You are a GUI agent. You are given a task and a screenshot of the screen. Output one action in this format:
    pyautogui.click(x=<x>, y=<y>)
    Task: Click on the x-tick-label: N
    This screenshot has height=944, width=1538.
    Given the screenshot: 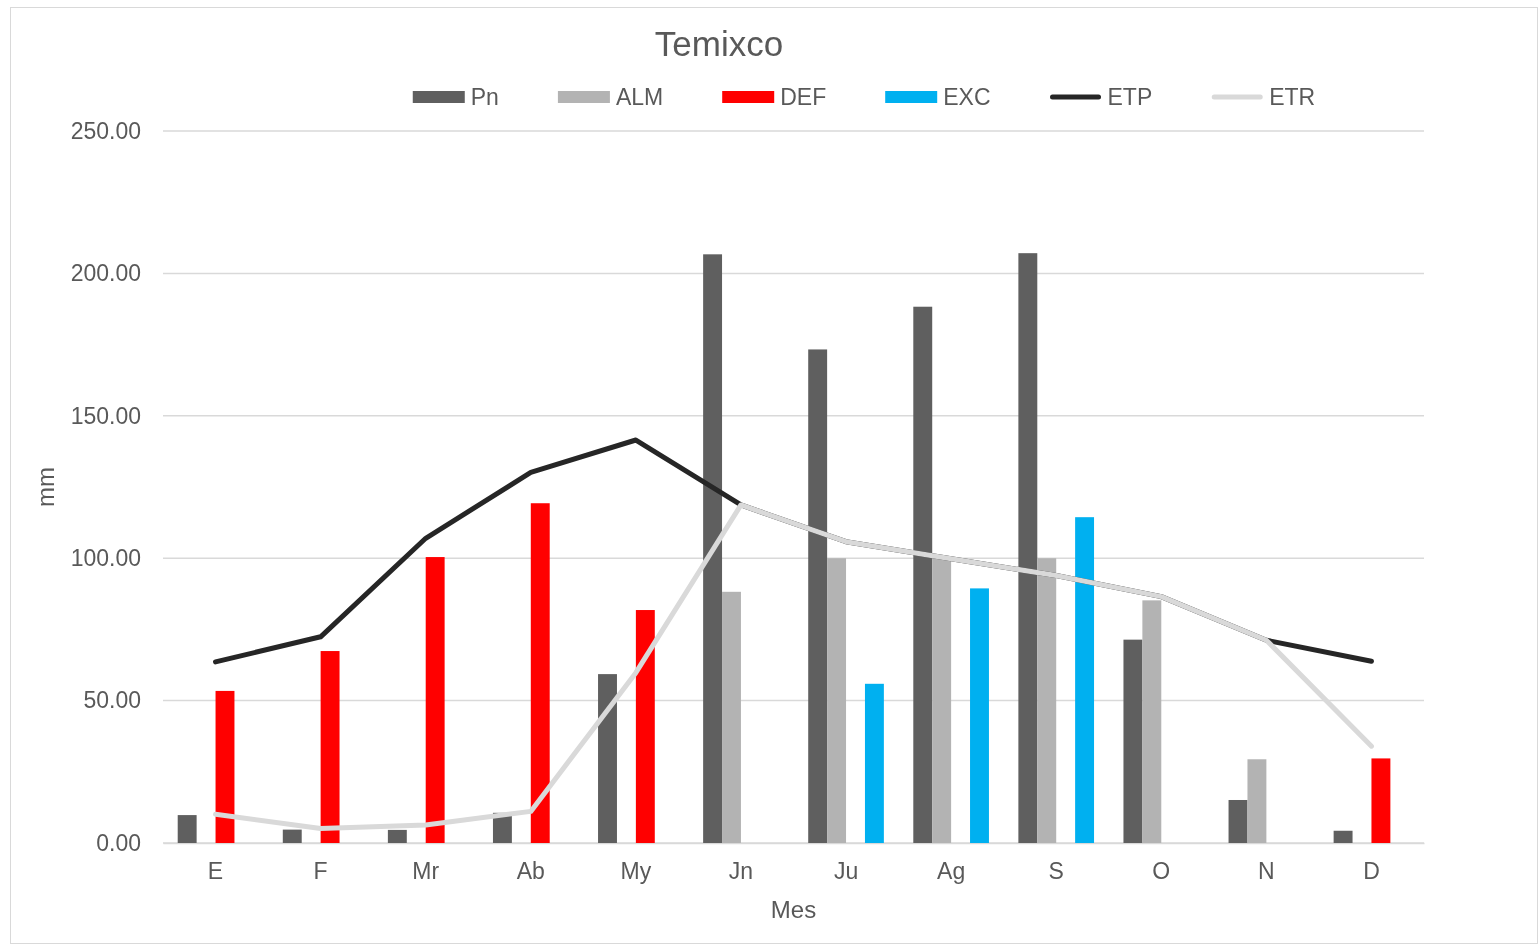 What is the action you would take?
    pyautogui.click(x=1266, y=871)
    